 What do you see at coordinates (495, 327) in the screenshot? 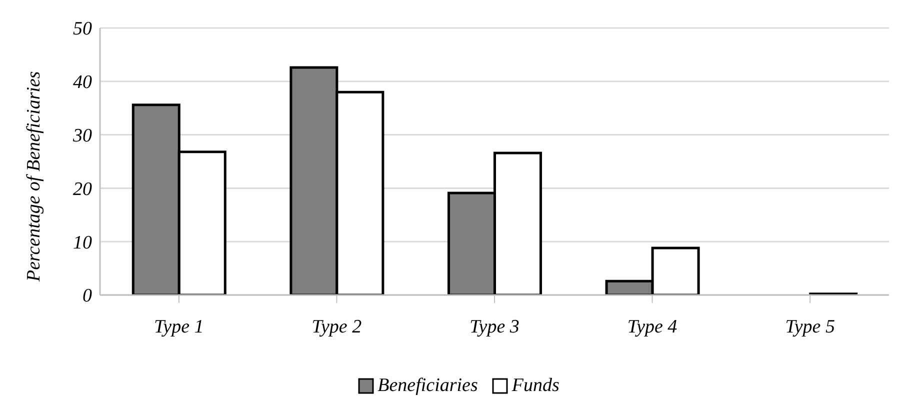
I see `x-tick-label: Type 3` at bounding box center [495, 327].